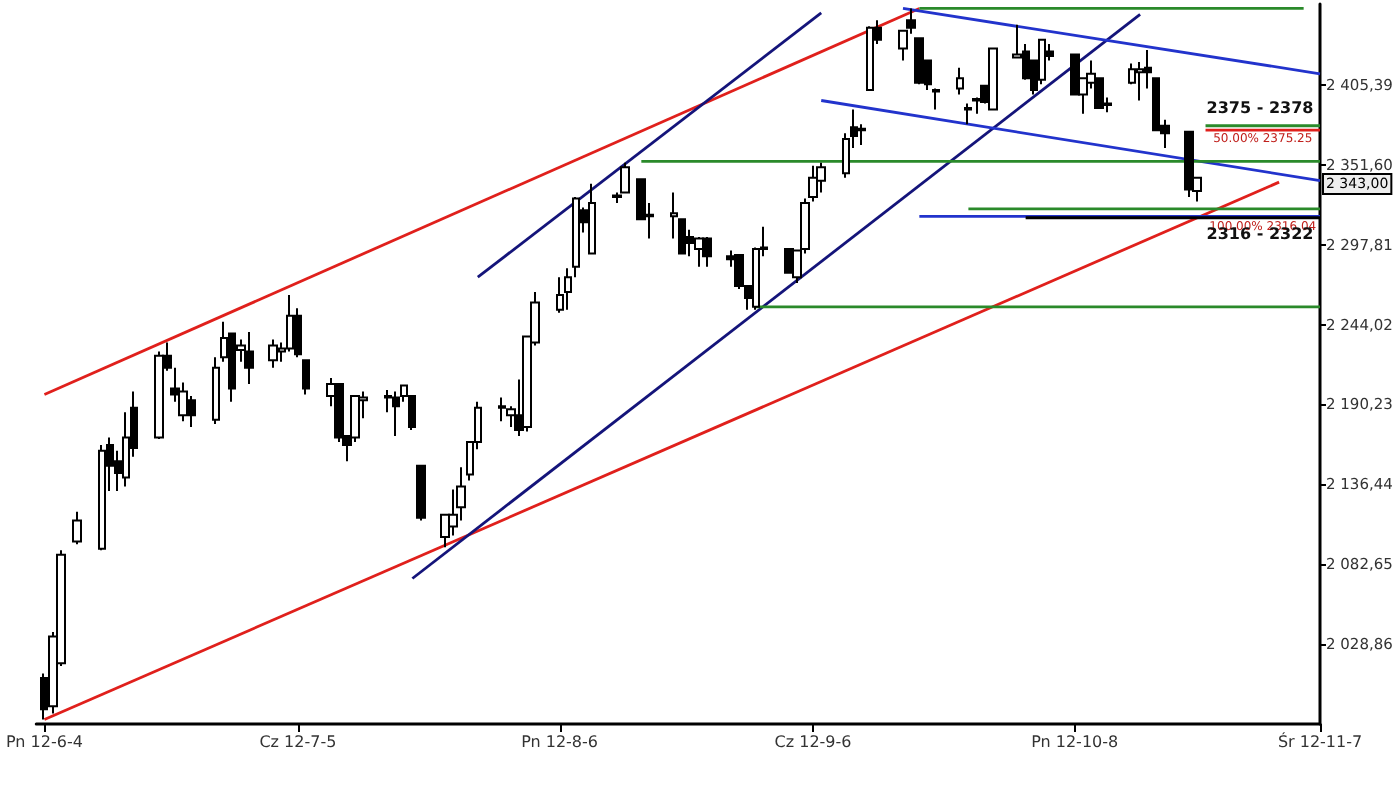 The height and width of the screenshot is (788, 1400). I want to click on x-tick-label: Cz 12-9-6, so click(813, 742).